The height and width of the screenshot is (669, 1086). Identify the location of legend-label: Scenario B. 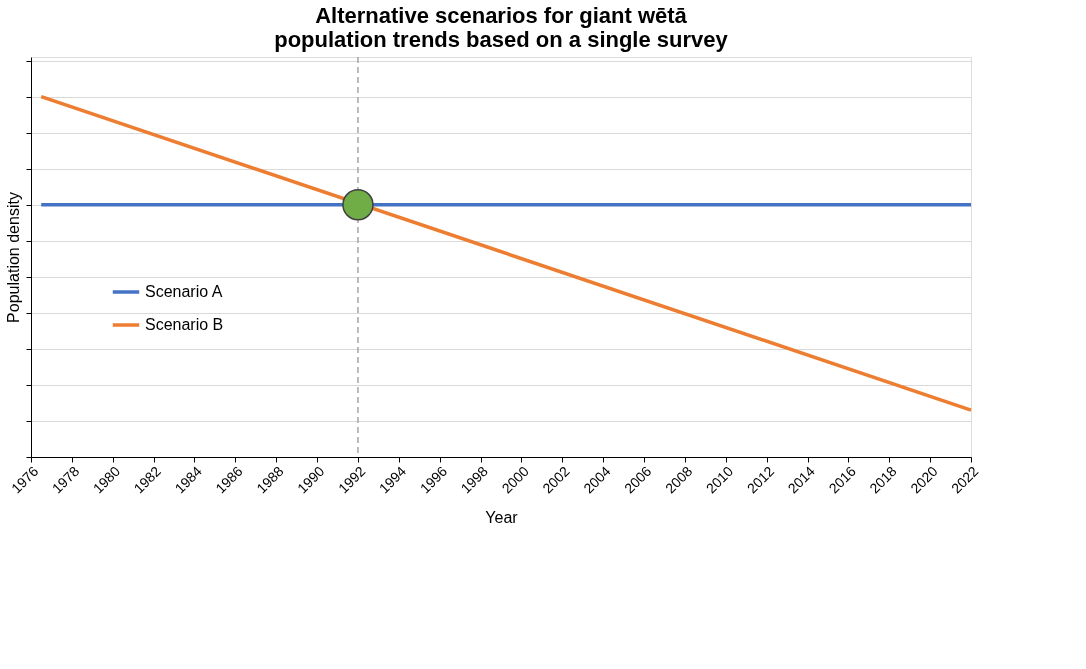
(184, 324).